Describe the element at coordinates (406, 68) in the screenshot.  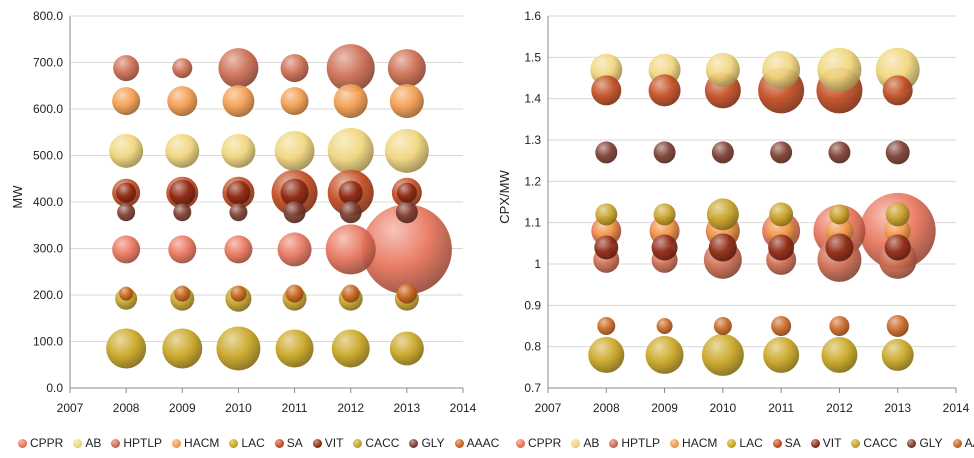
I see `bubble-hptlp-2013` at that location.